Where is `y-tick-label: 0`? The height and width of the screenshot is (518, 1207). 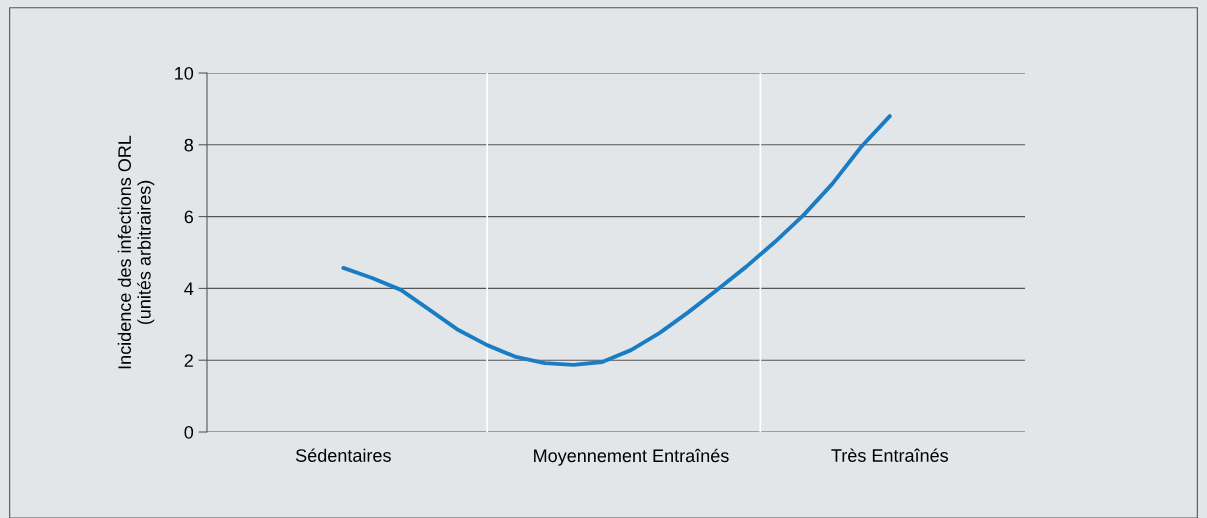
y-tick-label: 0 is located at coordinates (189, 432).